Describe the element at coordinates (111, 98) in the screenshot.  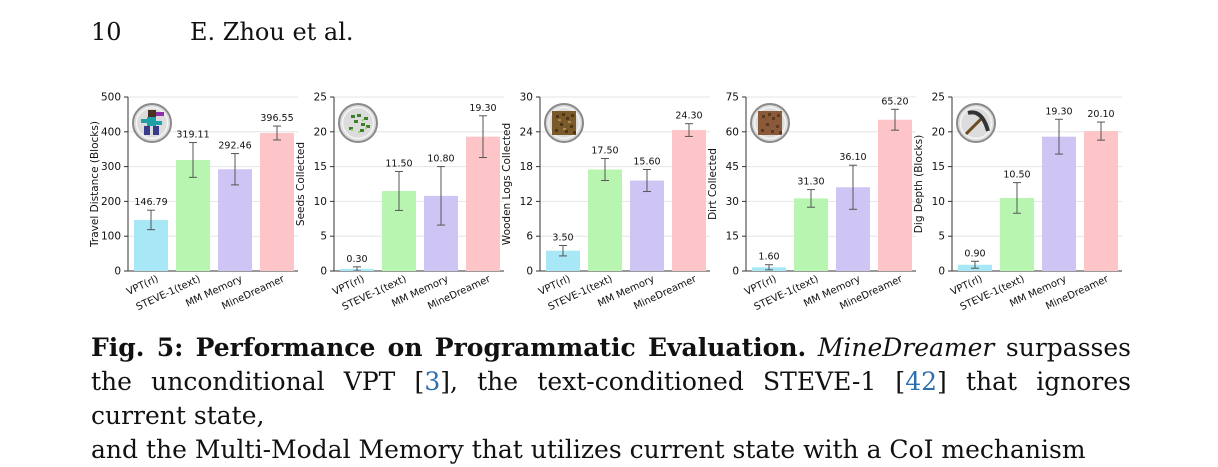
I see `y-tick-label: 500` at that location.